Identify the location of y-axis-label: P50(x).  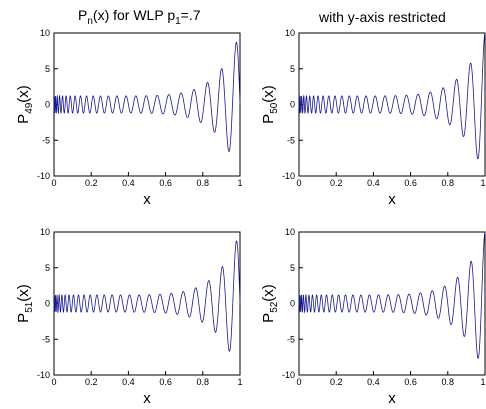
(270, 104).